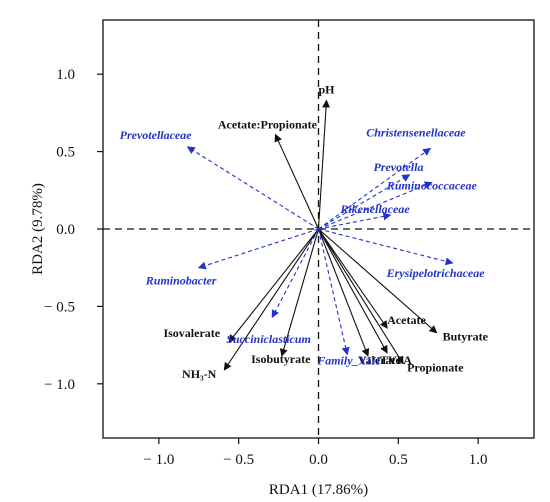 The width and height of the screenshot is (550, 502). Describe the element at coordinates (374, 209) in the screenshot. I see `taxa-label-rikenellaceae: Rikenellaceae` at that location.